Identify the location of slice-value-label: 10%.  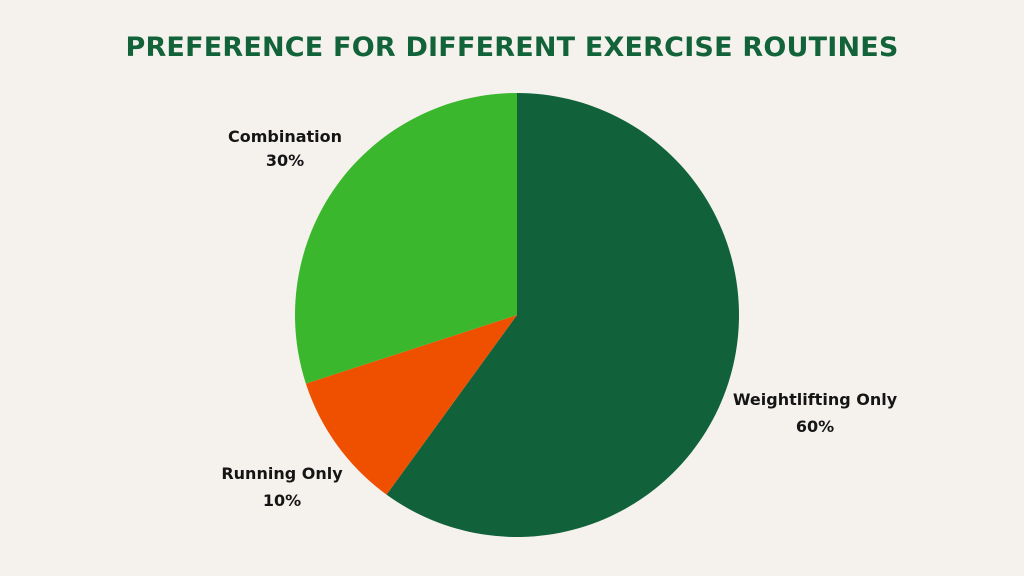
(282, 500).